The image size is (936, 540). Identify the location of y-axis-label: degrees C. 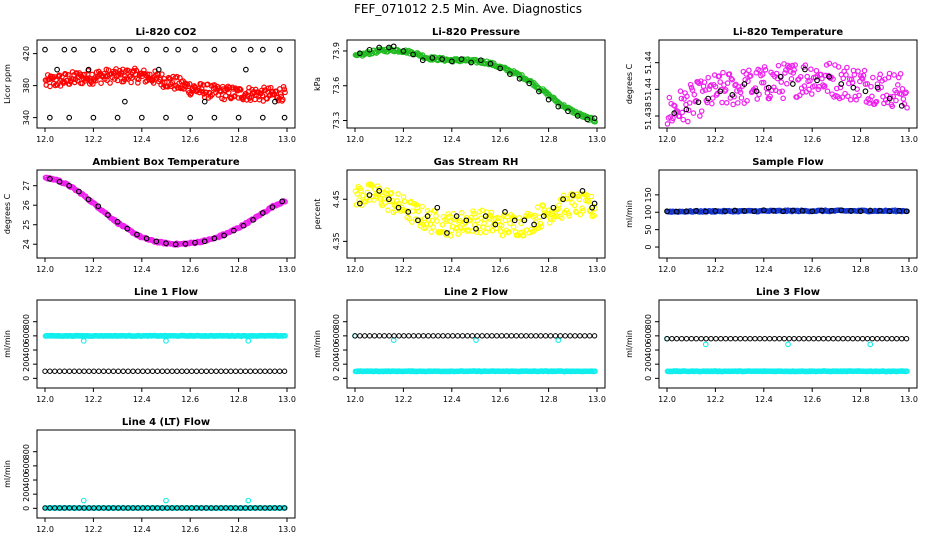
(629, 83).